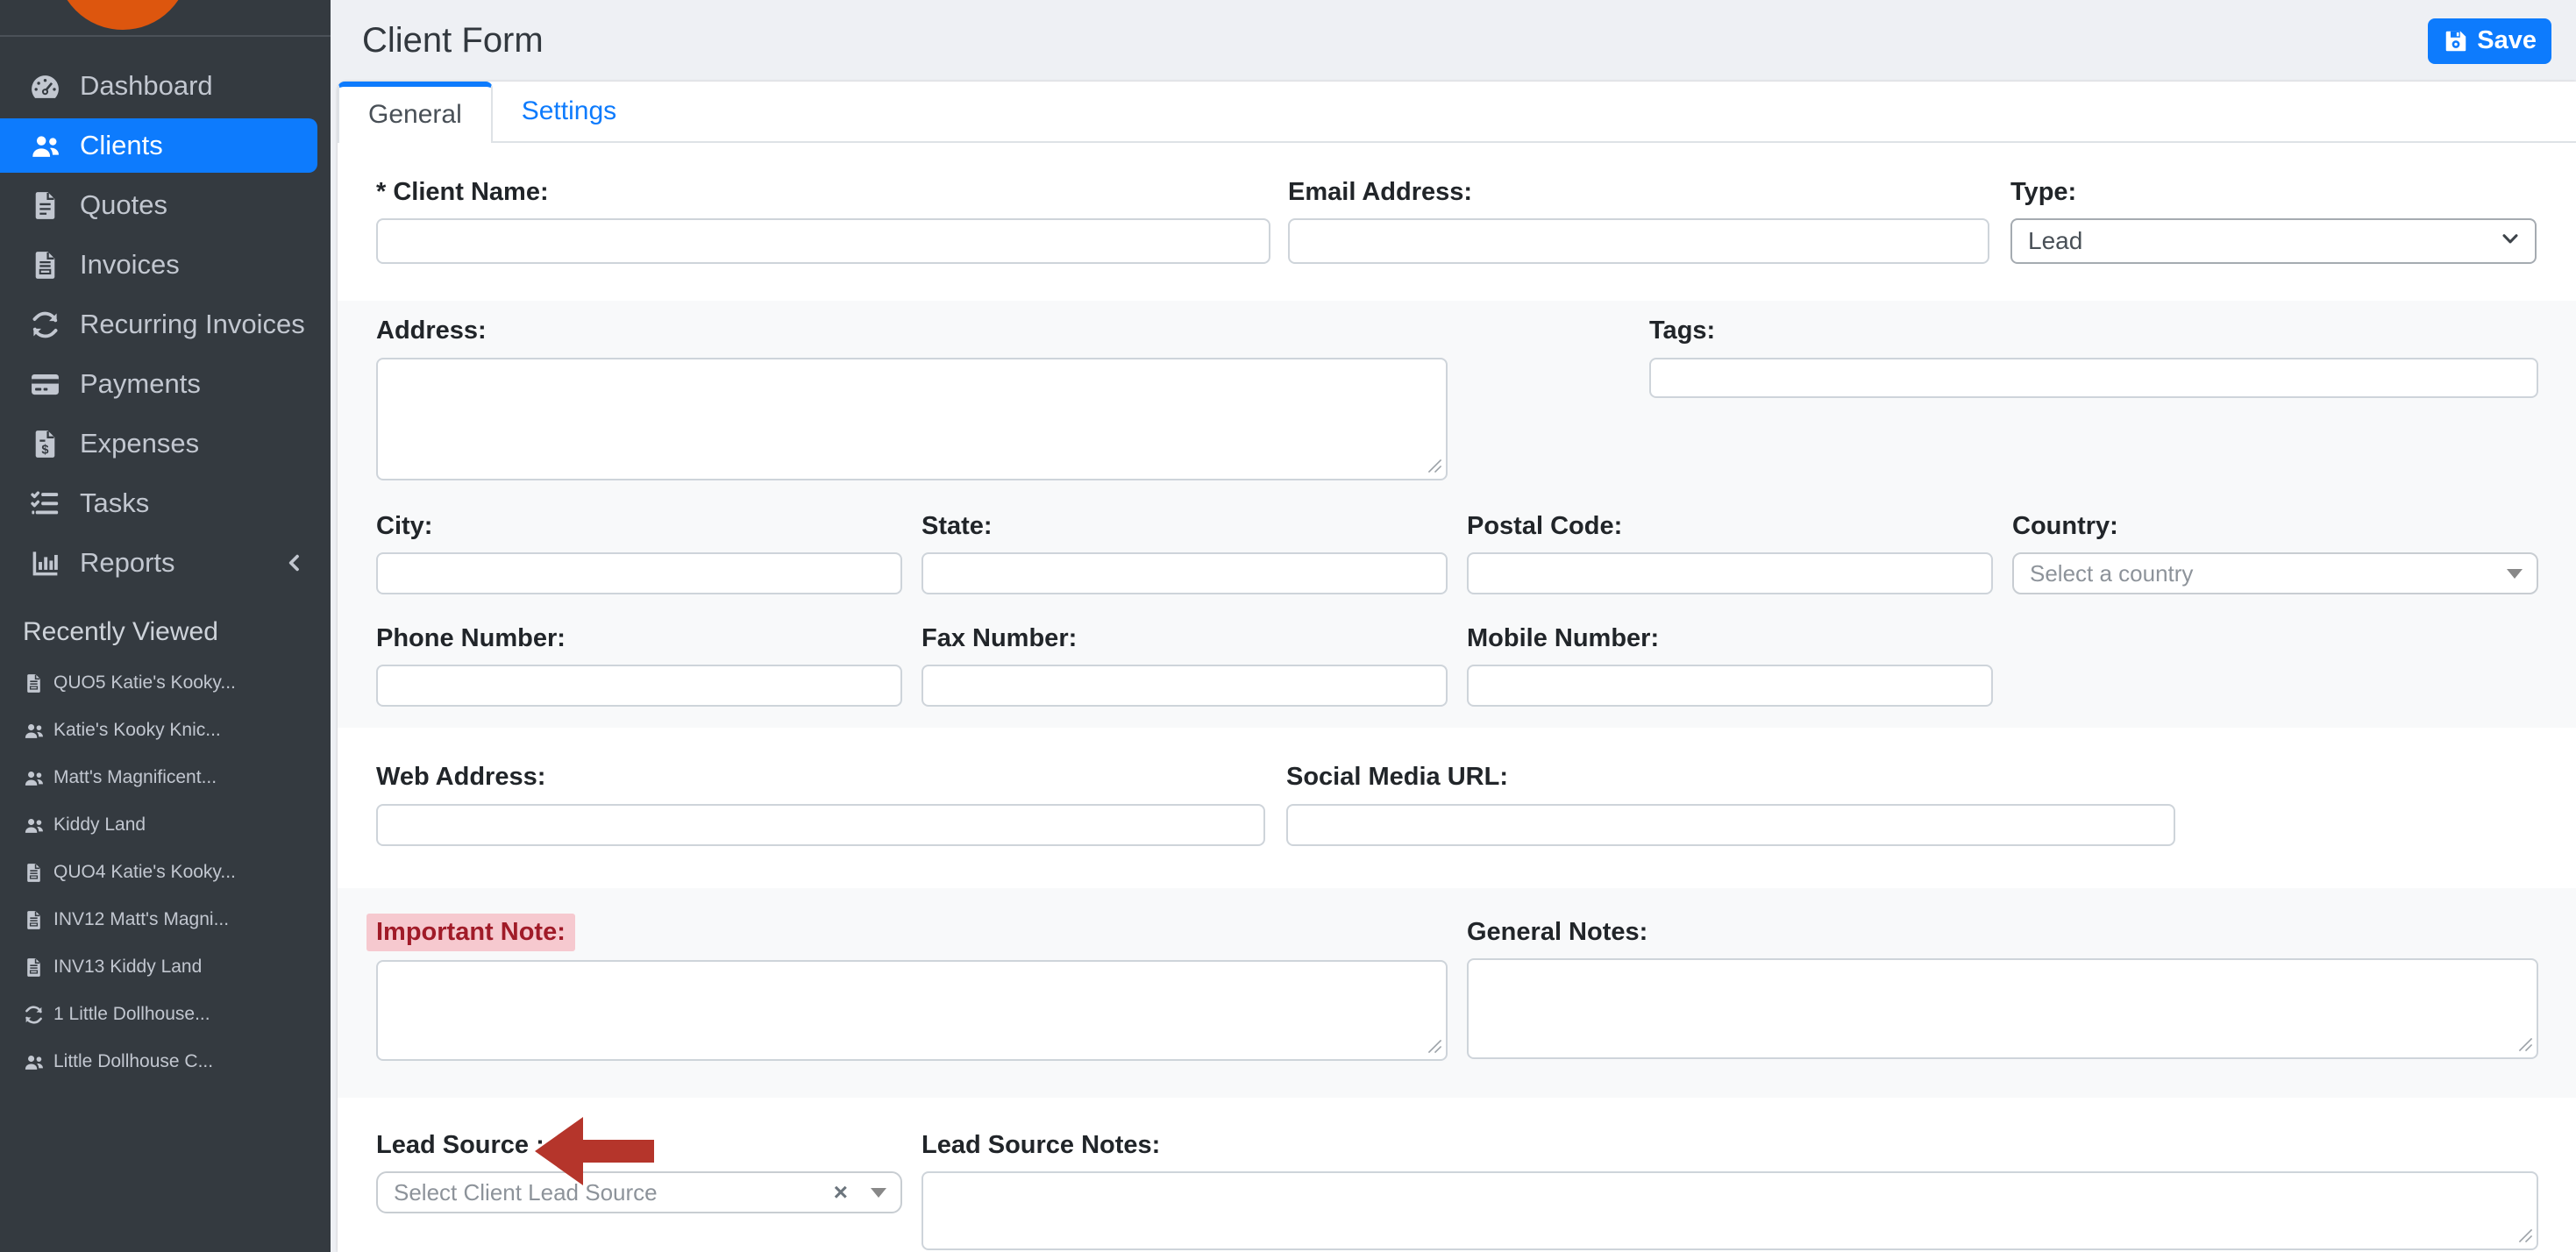 This screenshot has height=1252, width=2576. What do you see at coordinates (1185, 573) in the screenshot?
I see `state-input` at bounding box center [1185, 573].